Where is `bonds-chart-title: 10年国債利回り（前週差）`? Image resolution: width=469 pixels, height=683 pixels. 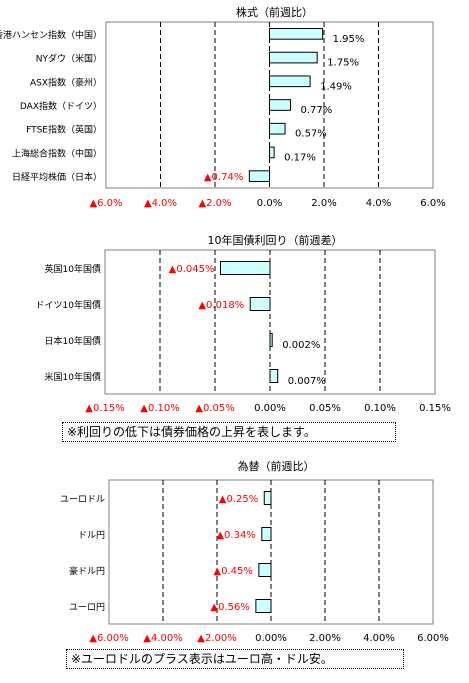
bonds-chart-title: 10年国債利回り（前週差） is located at coordinates (275, 240).